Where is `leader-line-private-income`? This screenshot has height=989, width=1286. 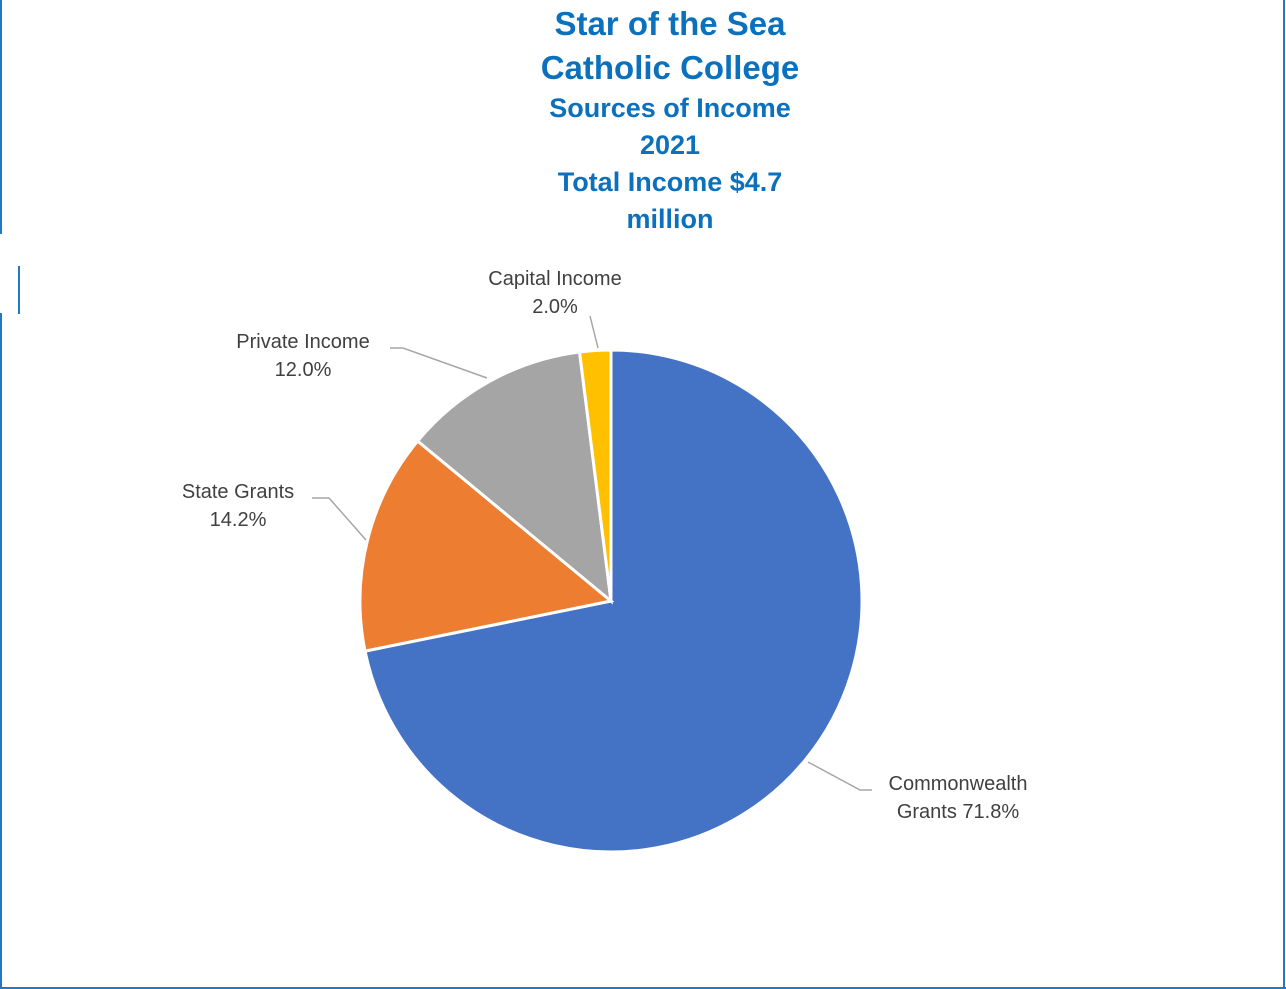 leader-line-private-income is located at coordinates (439, 363).